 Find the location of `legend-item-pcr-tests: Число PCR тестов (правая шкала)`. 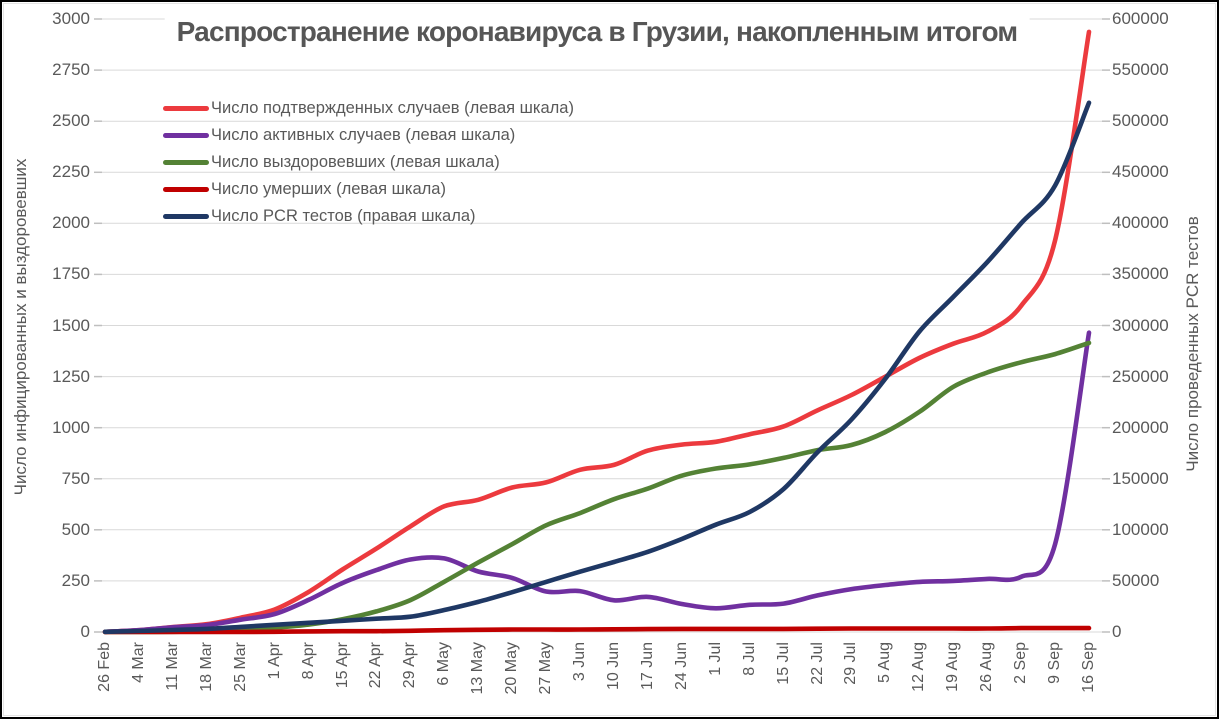

legend-item-pcr-tests: Число PCR тестов (правая шкала) is located at coordinates (368, 216).